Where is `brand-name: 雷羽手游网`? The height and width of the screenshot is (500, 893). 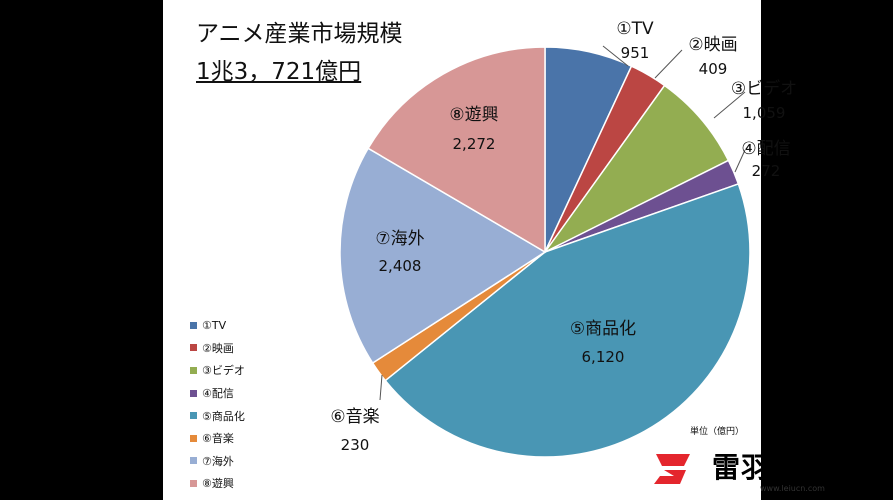
brand-name: 雷羽手游网 is located at coordinates (785, 467).